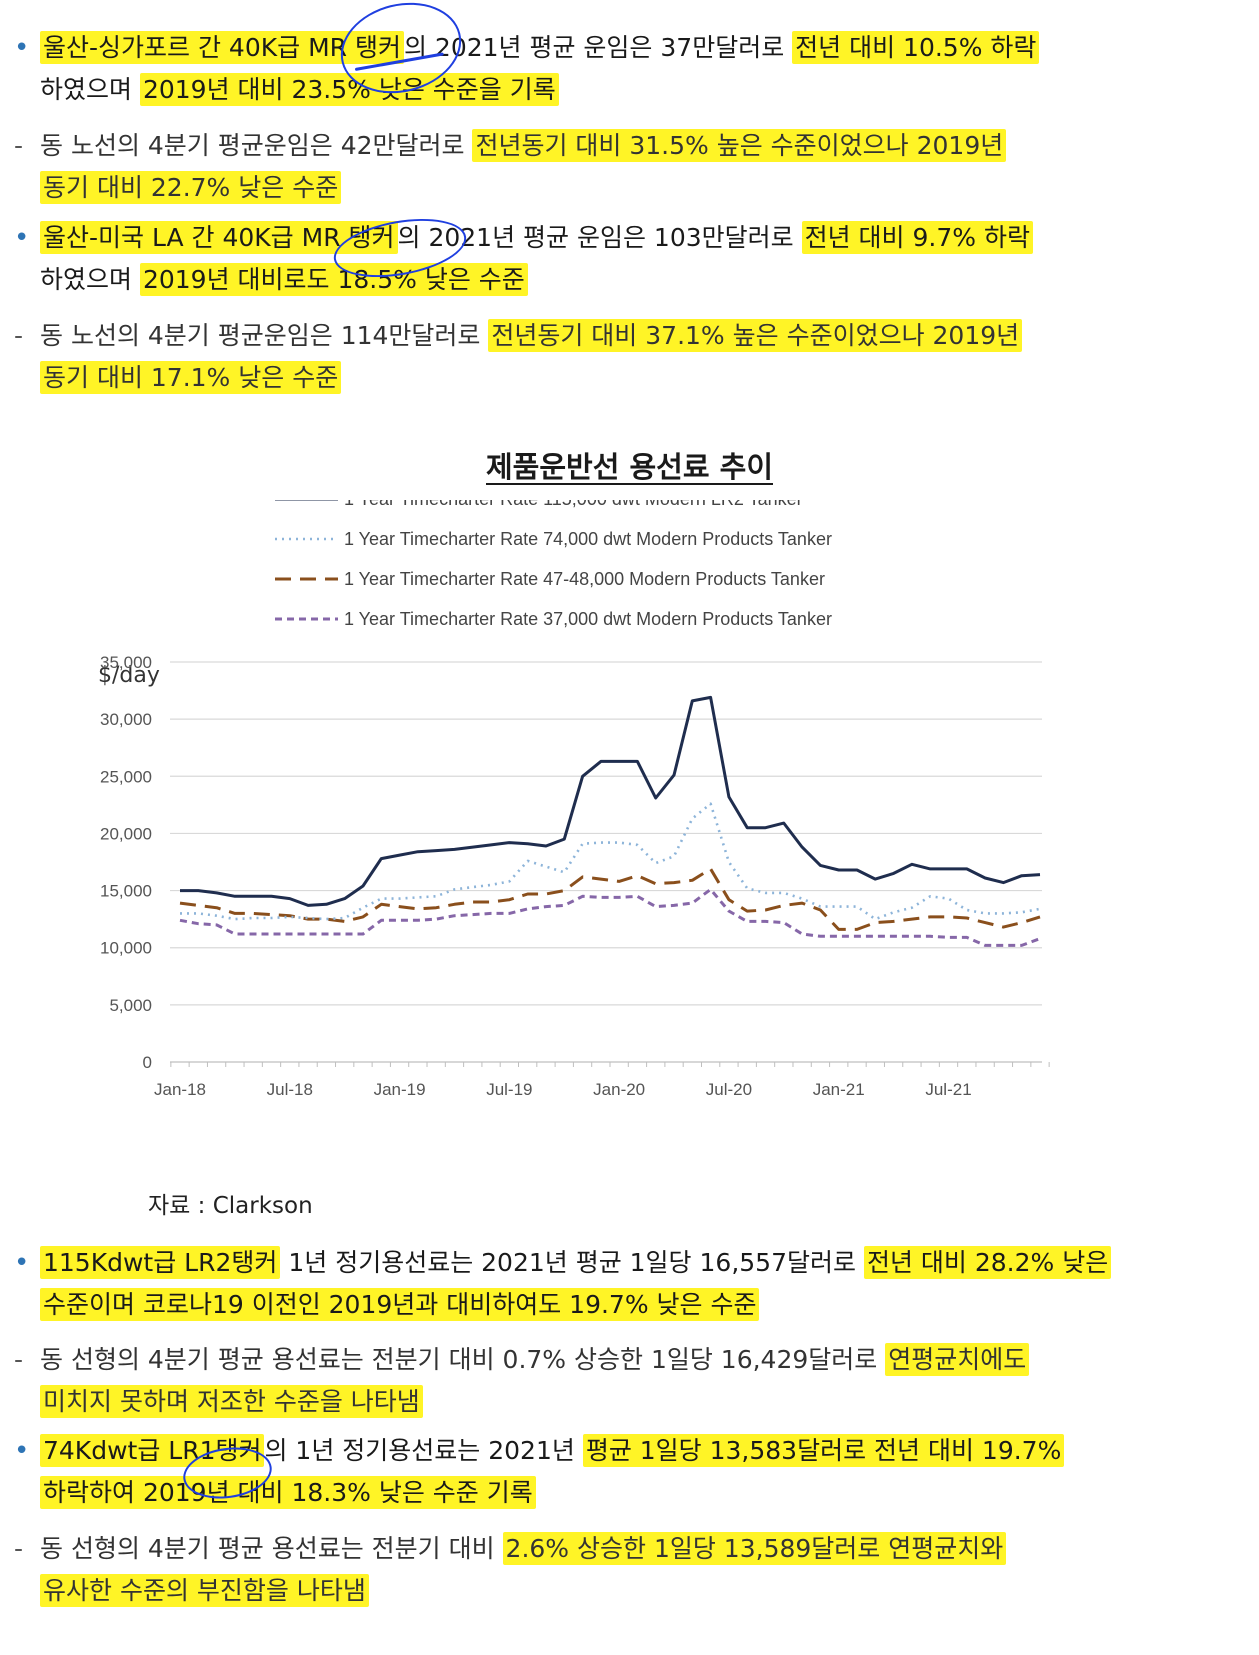 The height and width of the screenshot is (1655, 1259). I want to click on body-text: 1년 정기용선료는 2021년 평균 1일당 16,557달러로, so click(572, 1262).